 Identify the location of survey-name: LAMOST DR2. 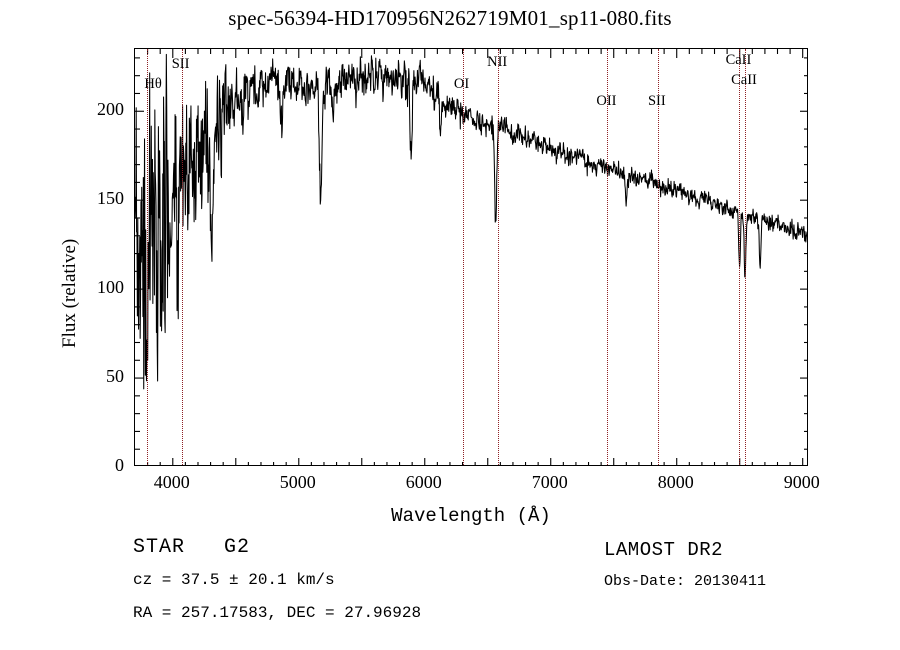
(664, 550).